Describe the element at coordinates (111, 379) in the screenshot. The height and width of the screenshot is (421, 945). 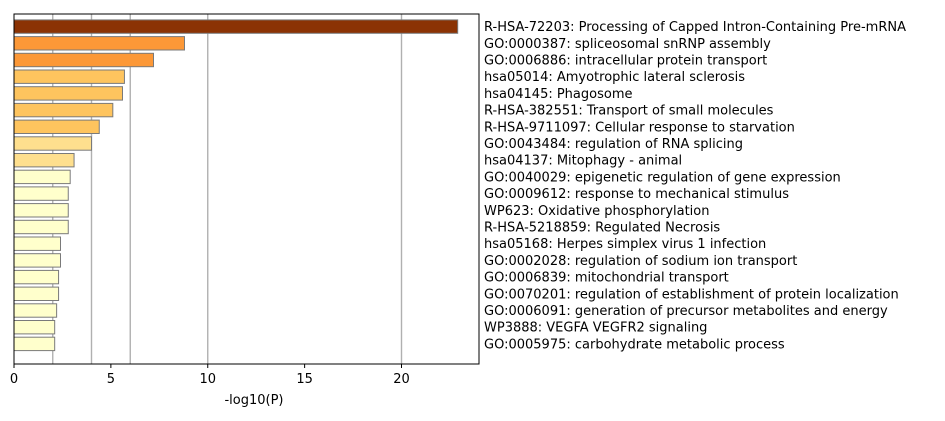
I see `x-tick-label: 5` at that location.